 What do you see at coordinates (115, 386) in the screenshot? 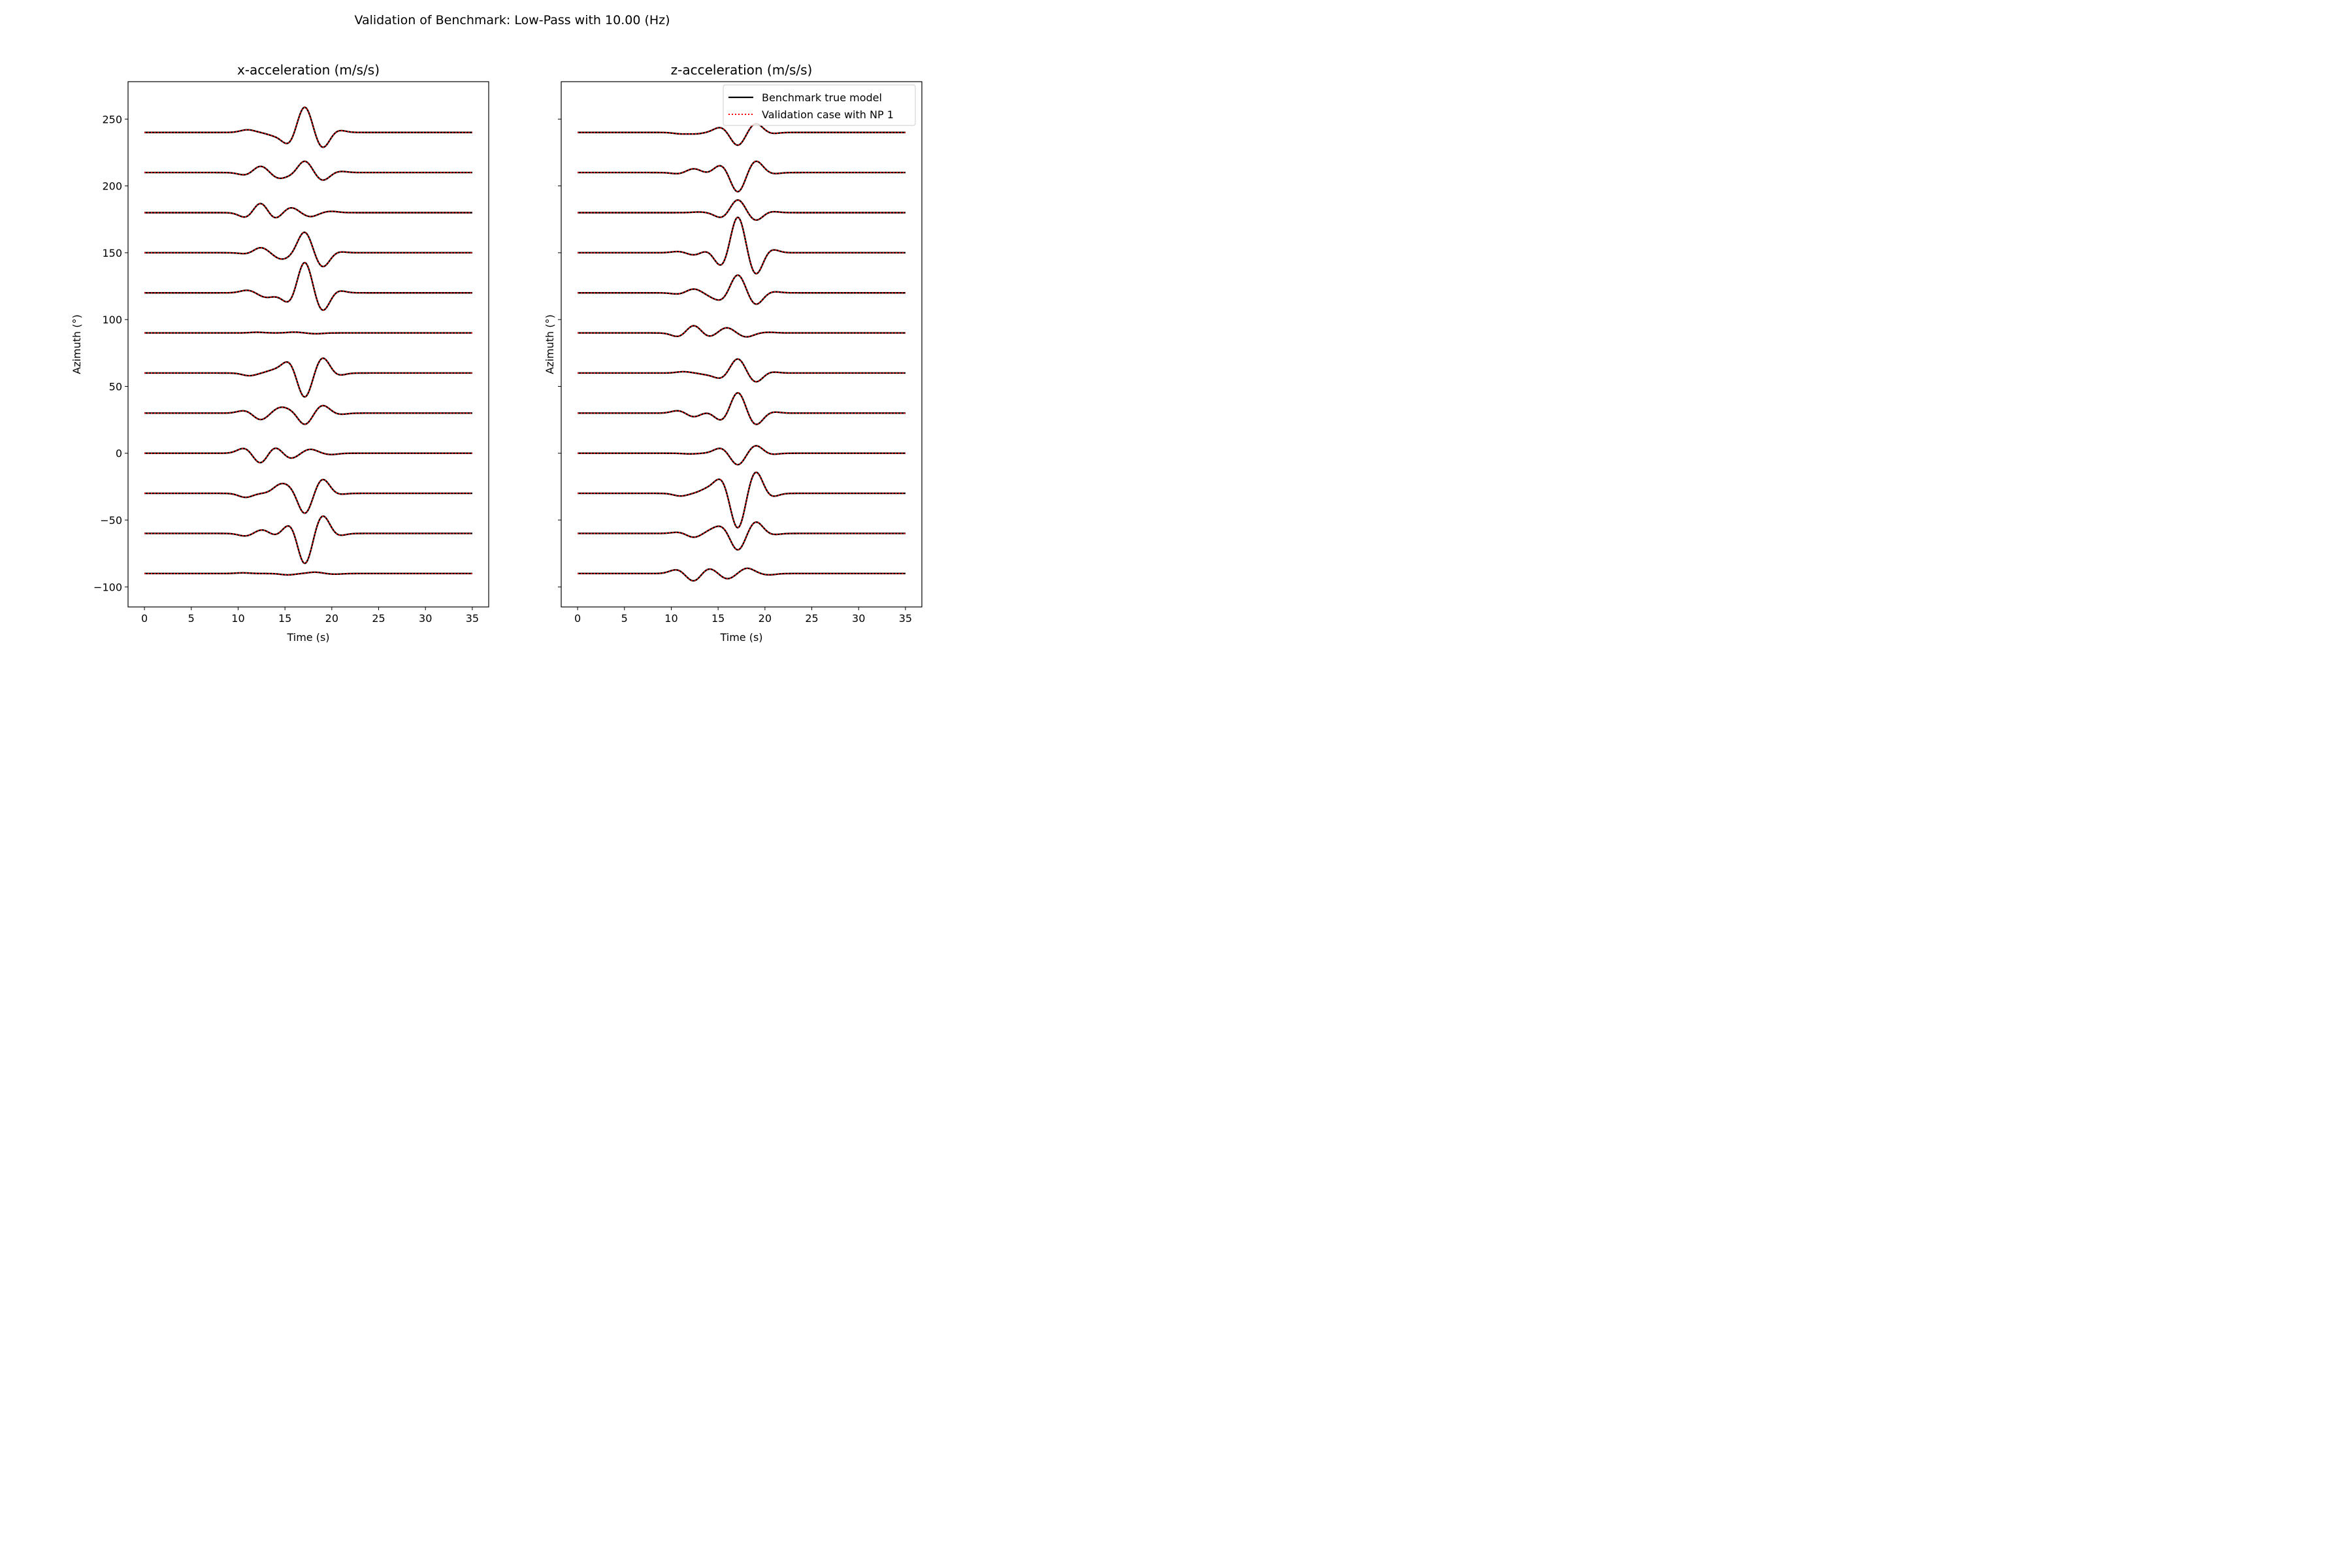
I see `ytick-label: 50` at bounding box center [115, 386].